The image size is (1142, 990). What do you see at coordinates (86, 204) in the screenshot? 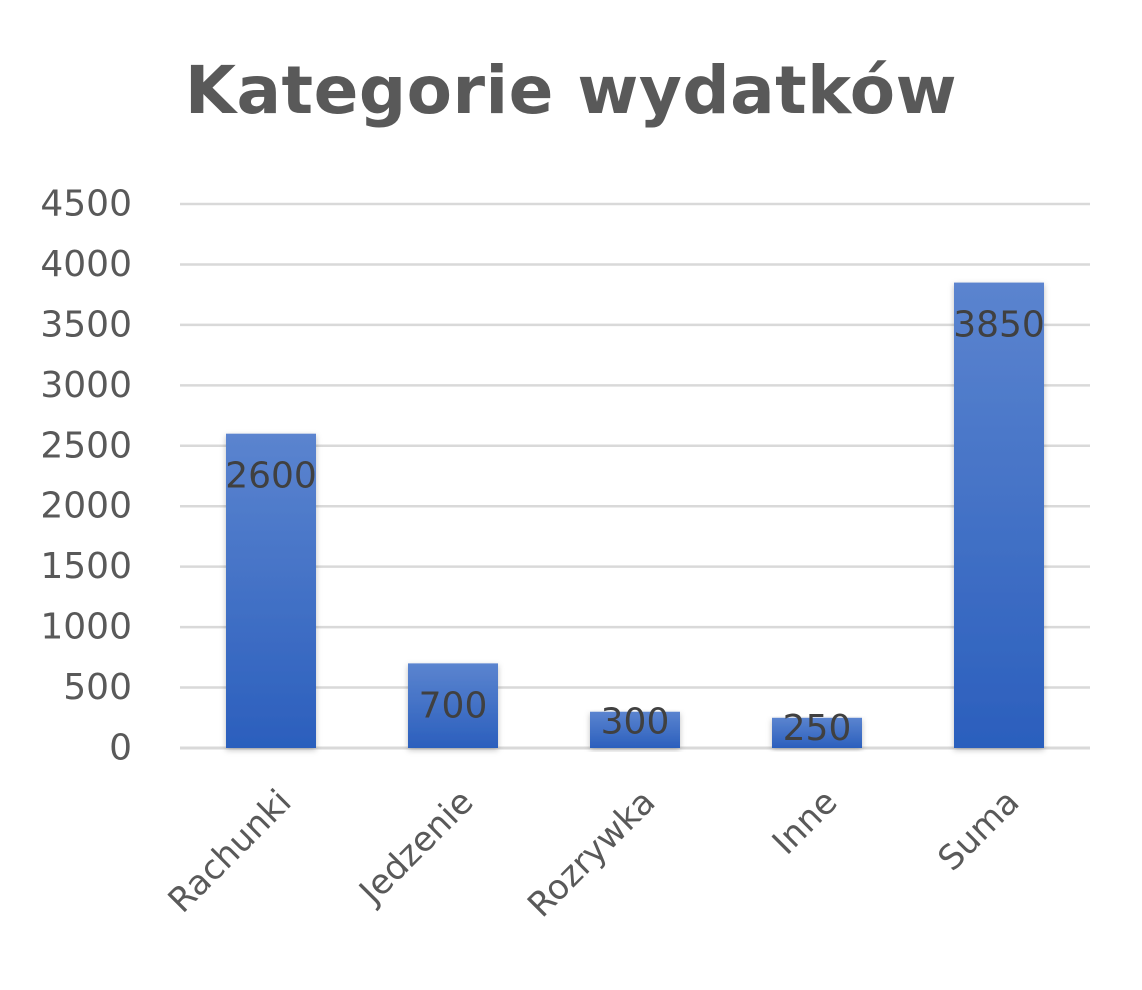
I see `y-tick-label: 4500` at bounding box center [86, 204].